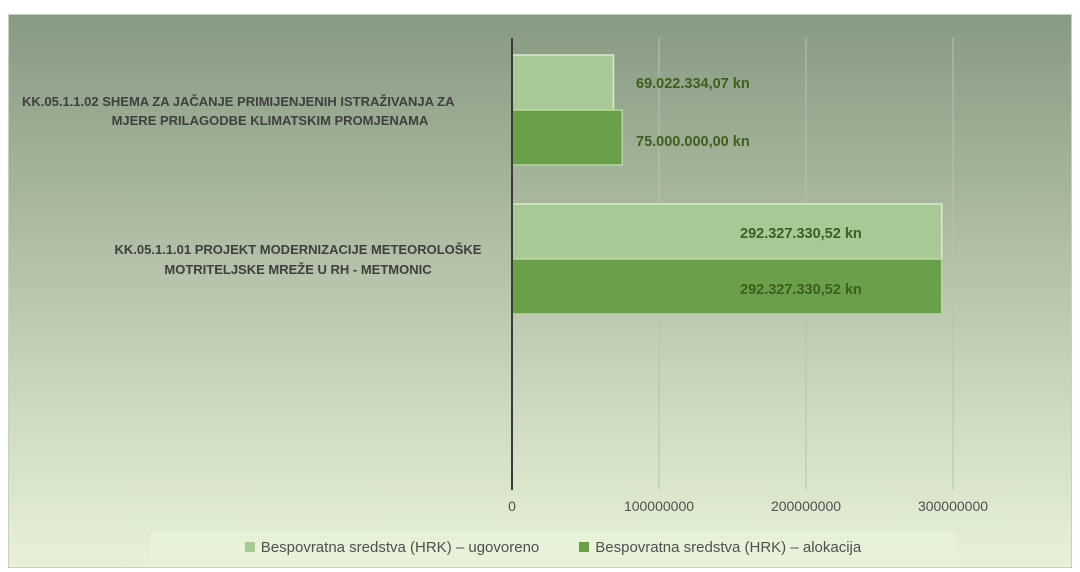 This screenshot has height=572, width=1080. I want to click on legend-item-alokacija: Bespovratna sredstva (HRK) – alokacija, so click(720, 547).